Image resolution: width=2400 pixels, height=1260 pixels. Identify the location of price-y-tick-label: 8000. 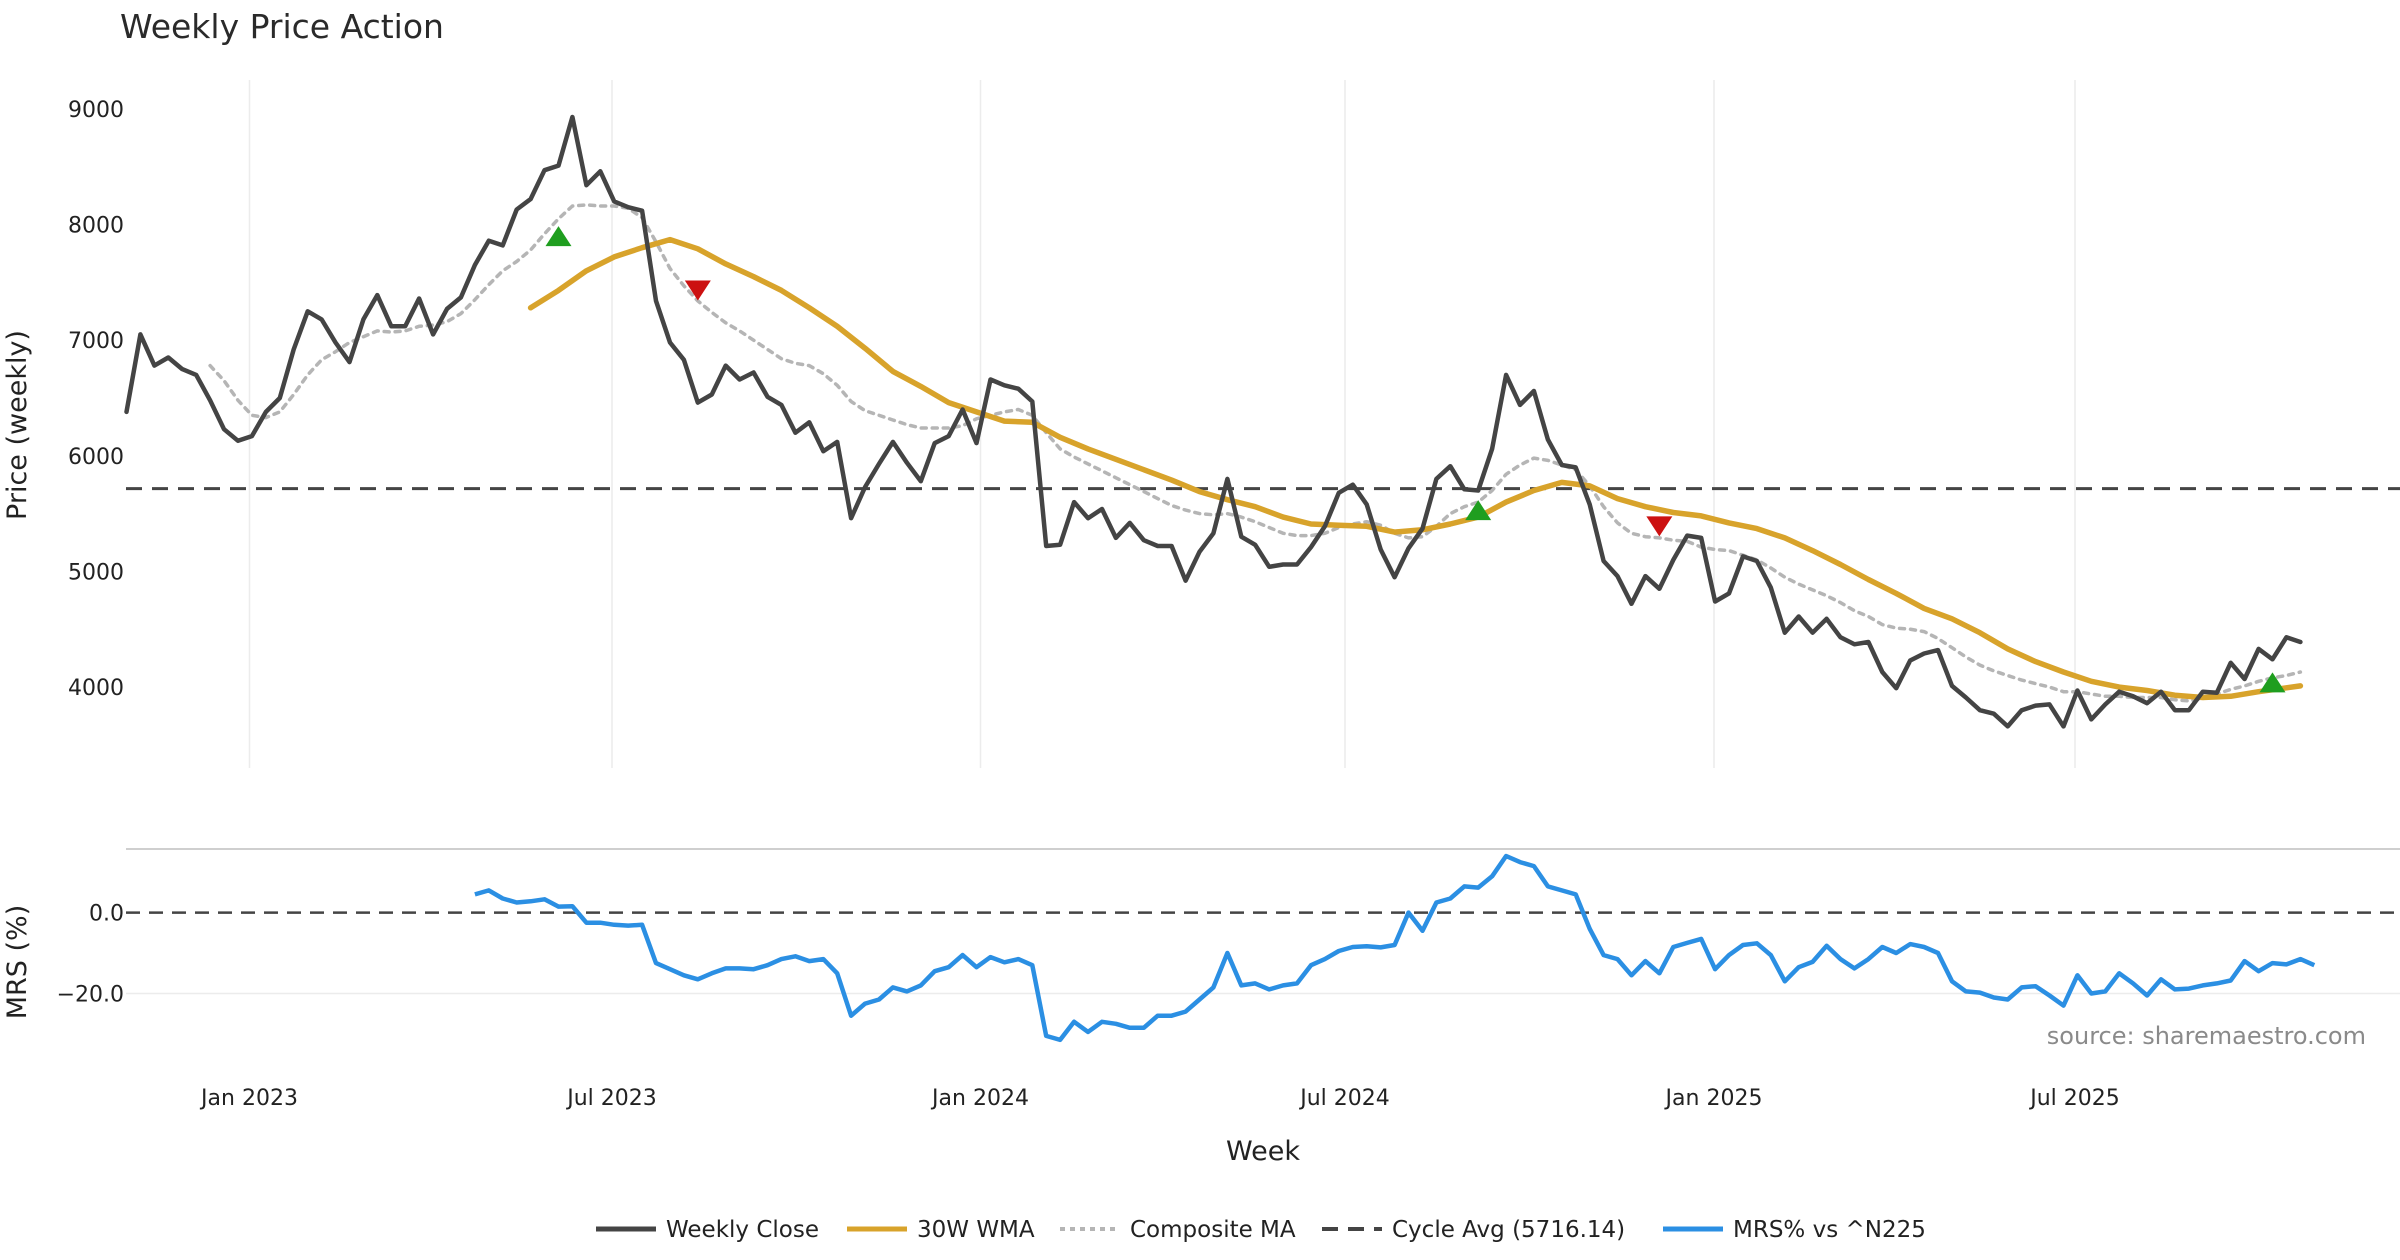
(96, 226).